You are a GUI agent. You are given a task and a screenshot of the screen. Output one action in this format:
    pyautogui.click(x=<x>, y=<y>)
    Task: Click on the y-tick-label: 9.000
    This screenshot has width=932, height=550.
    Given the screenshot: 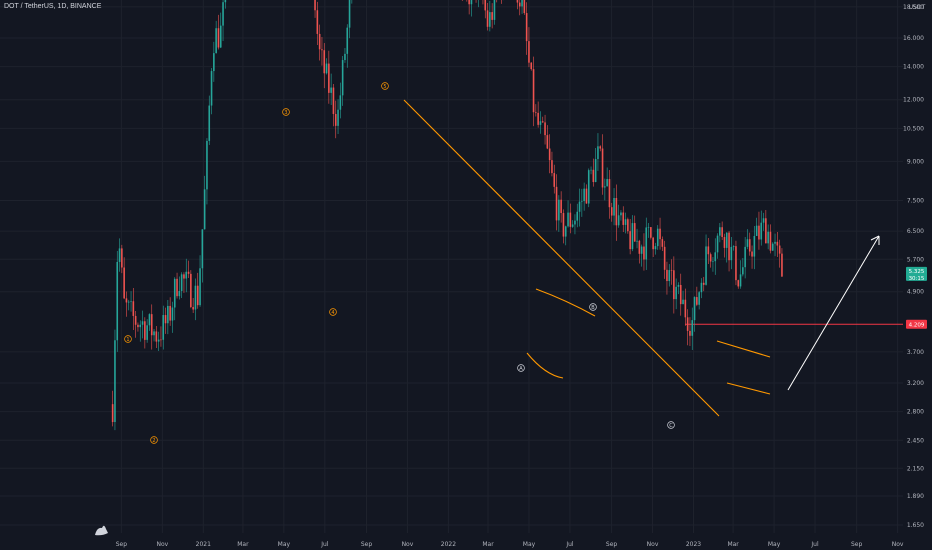 What is the action you would take?
    pyautogui.click(x=915, y=161)
    